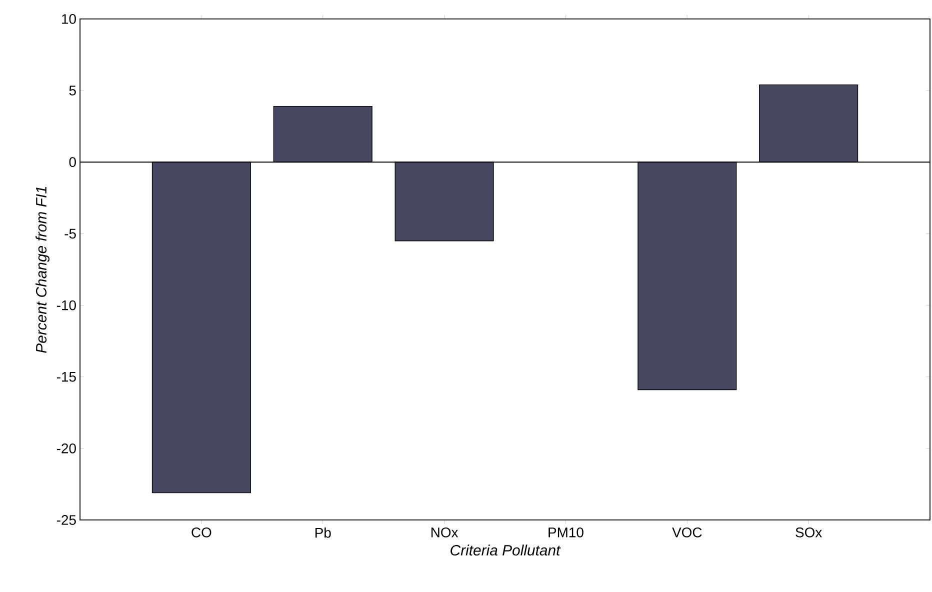  Describe the element at coordinates (66, 520) in the screenshot. I see `y-tick-label: -25` at that location.